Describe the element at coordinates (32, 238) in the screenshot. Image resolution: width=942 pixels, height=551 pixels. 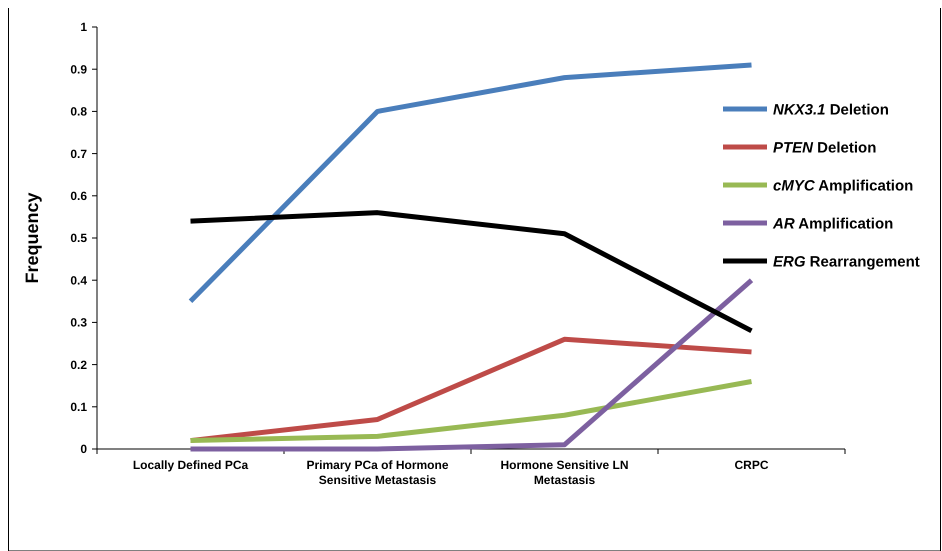
I see `y-axis-title: Frequency` at that location.